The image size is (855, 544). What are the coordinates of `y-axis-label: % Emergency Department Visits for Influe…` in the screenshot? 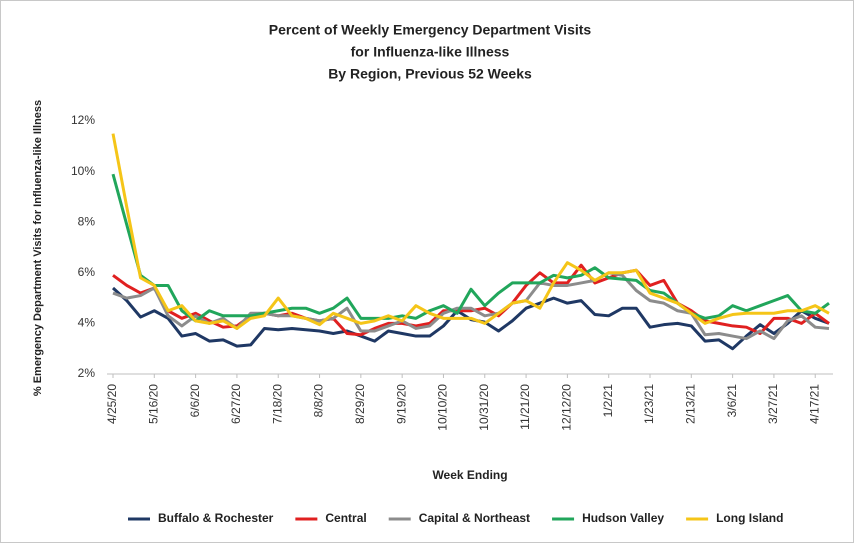 It's located at (38, 248).